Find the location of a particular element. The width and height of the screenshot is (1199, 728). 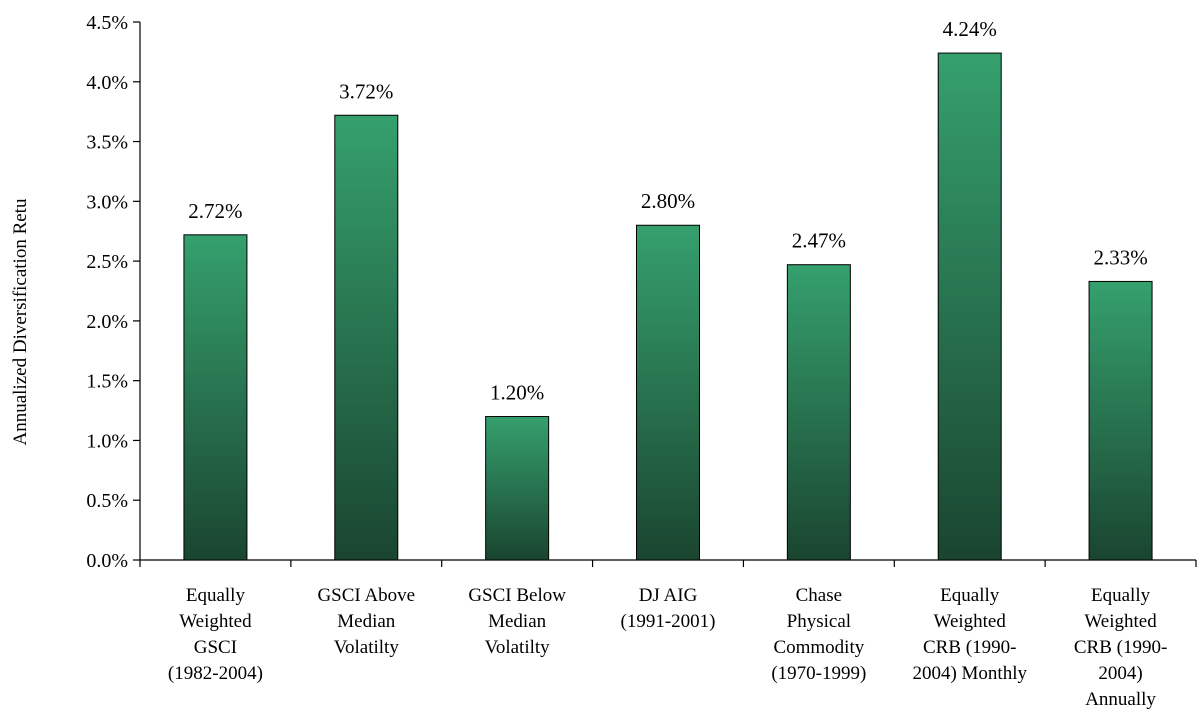

y-tick-label: 2.5% is located at coordinates (107, 262).